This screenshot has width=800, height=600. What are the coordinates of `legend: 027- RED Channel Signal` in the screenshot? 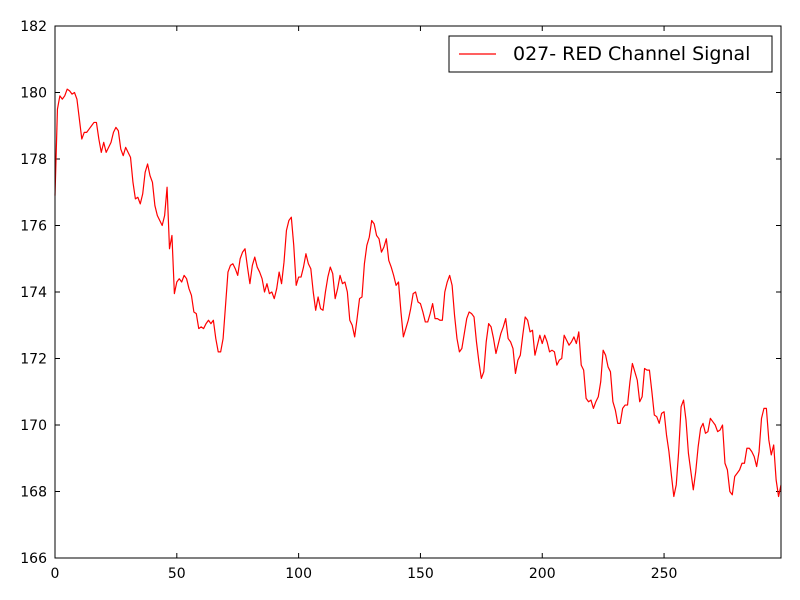 It's located at (610, 54).